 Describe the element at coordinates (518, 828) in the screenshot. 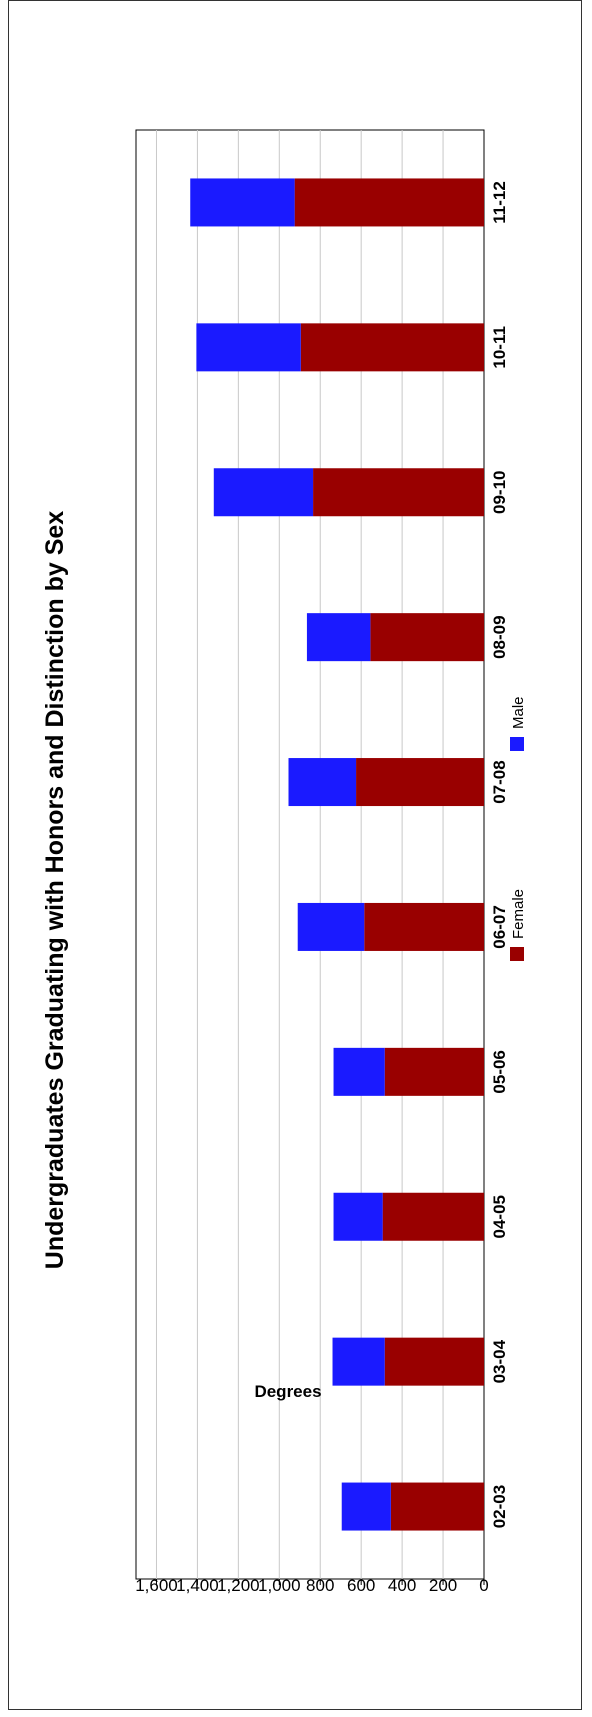

I see `legend: Female Male` at that location.